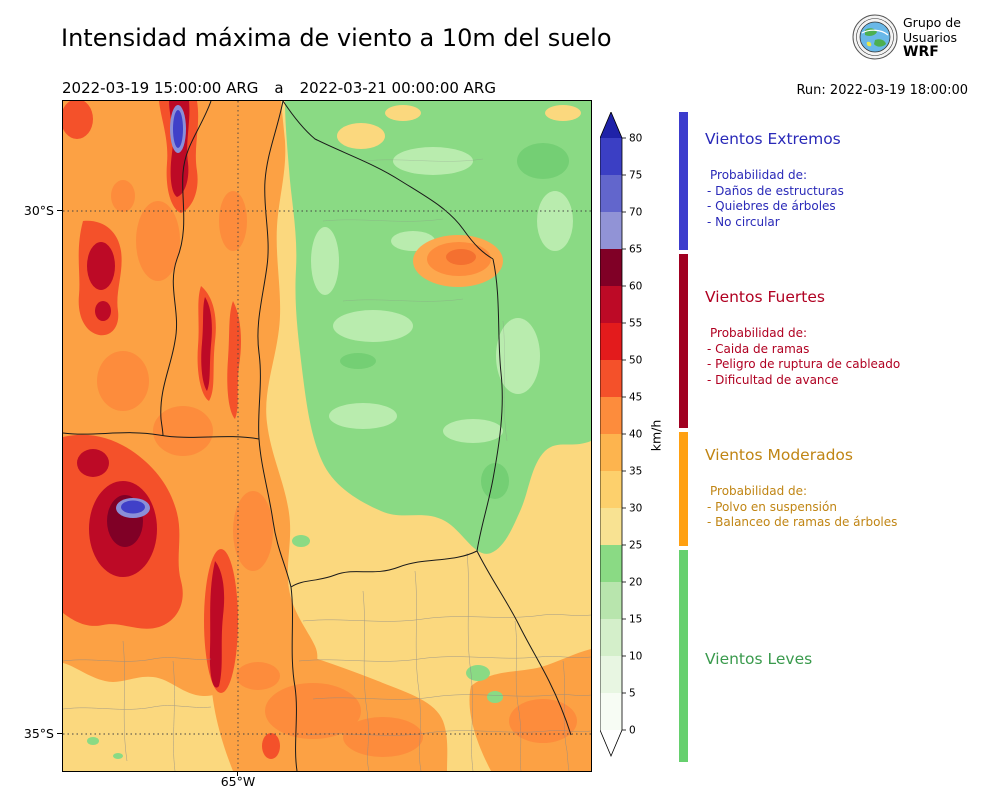 This screenshot has width=1000, height=800. What do you see at coordinates (635, 620) in the screenshot?
I see `colorbar-tick-label: 15` at bounding box center [635, 620].